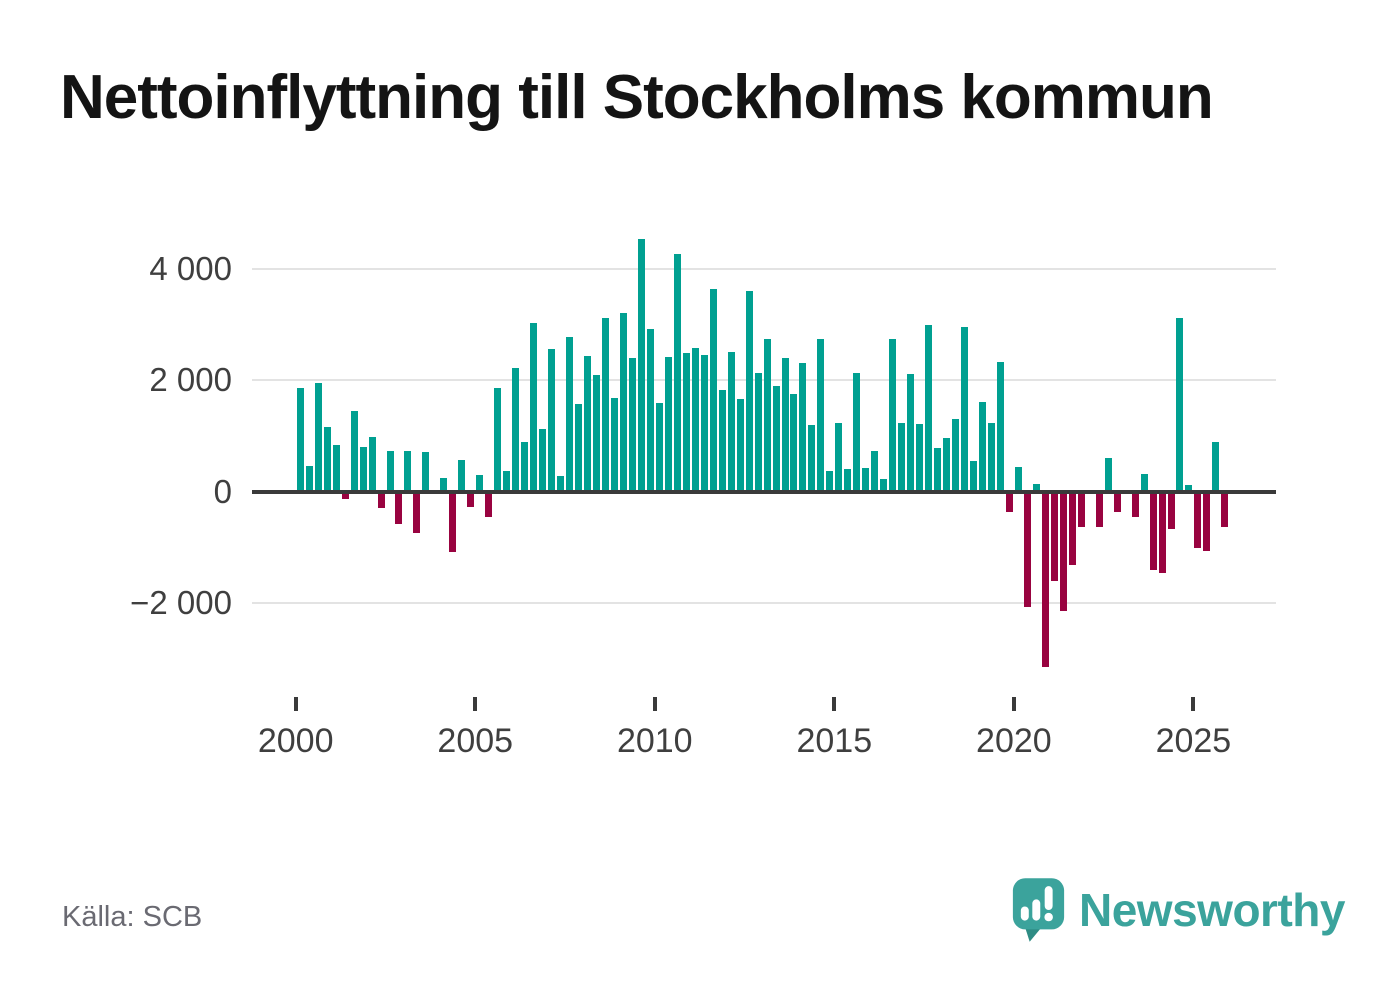 The height and width of the screenshot is (999, 1382). What do you see at coordinates (578, 448) in the screenshot?
I see `bar-2007-Q4` at bounding box center [578, 448].